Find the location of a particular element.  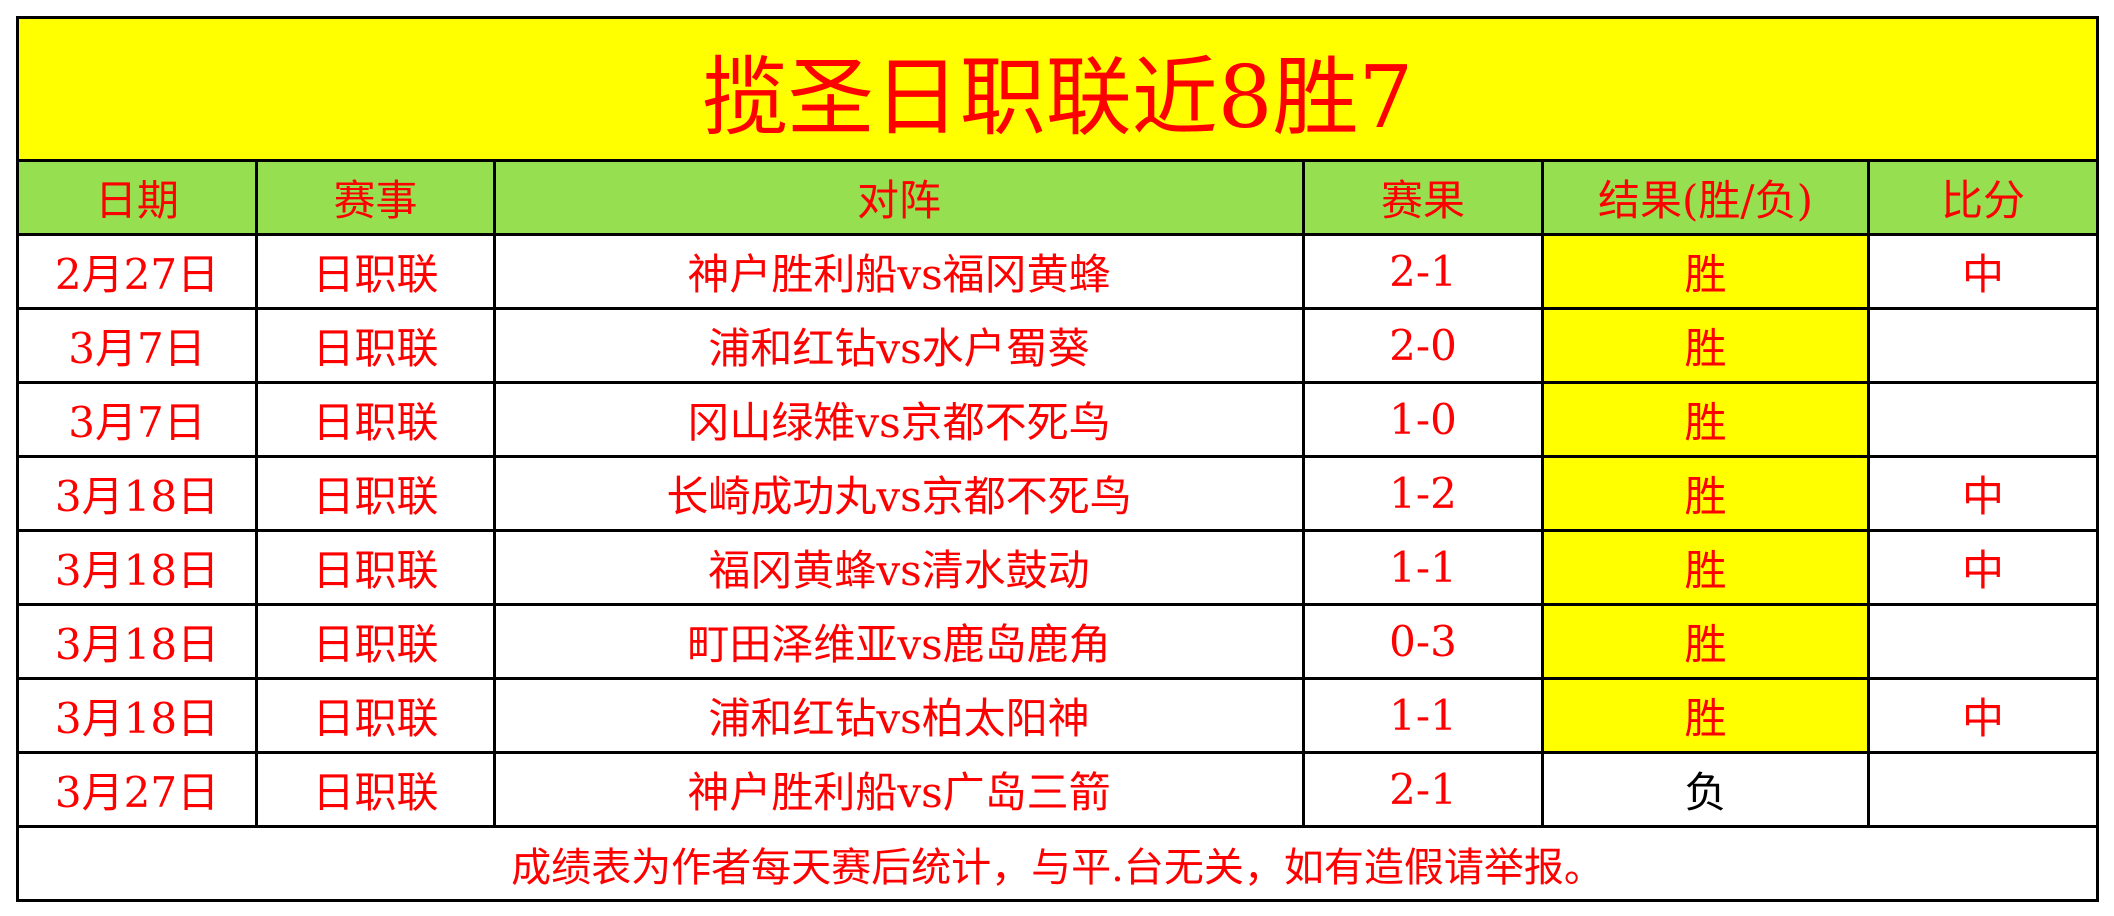

table-row: 3月18日 日职联 浦和红钻vs柏太阳神 1-1 胜中 is located at coordinates (1058, 715).